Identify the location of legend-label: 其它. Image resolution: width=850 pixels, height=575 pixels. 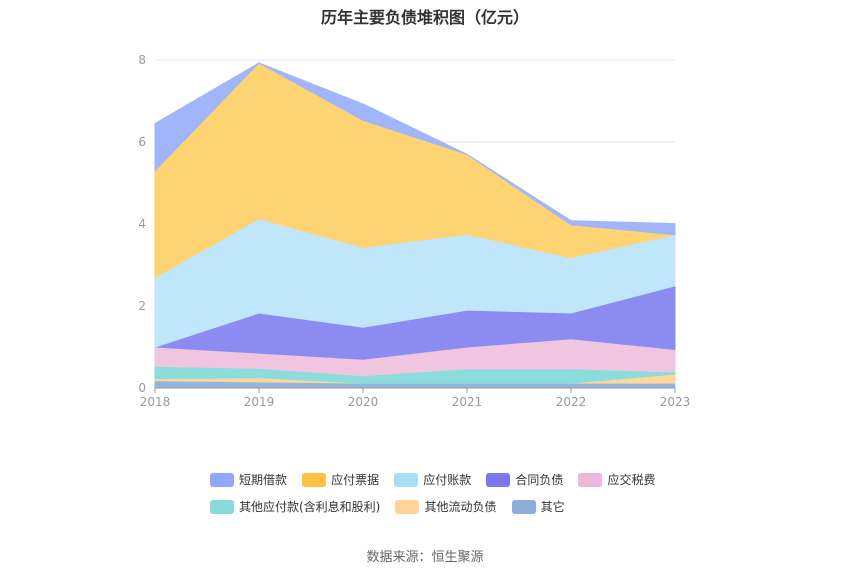
(552, 507).